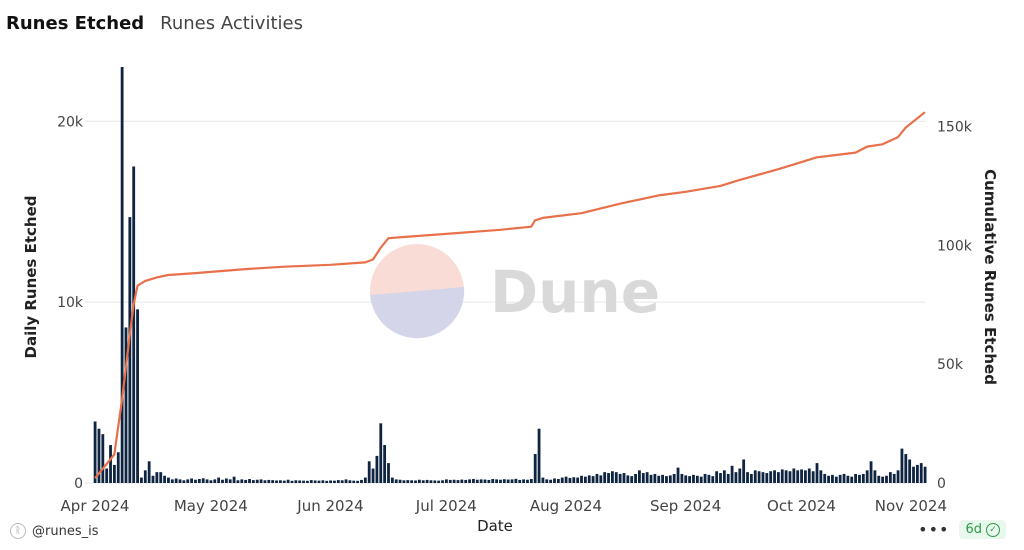  I want to click on source-handle: @runes_is, so click(65, 531).